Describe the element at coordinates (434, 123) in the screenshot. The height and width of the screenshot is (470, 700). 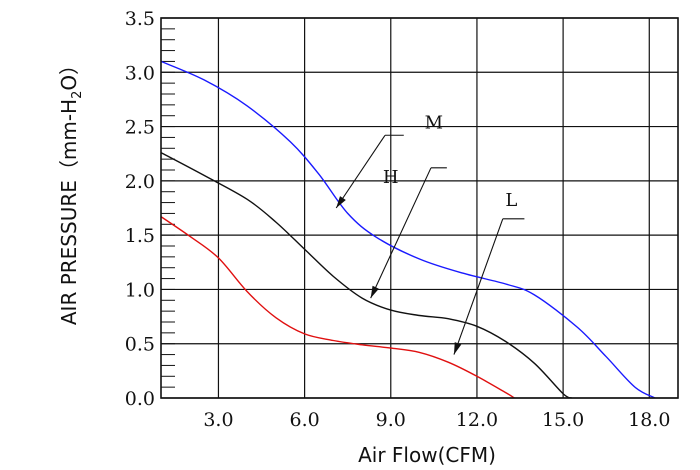
I see `curve-label-M: M` at that location.